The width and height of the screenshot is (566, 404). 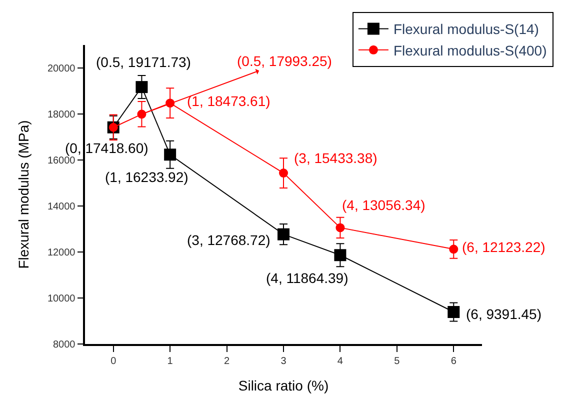 What do you see at coordinates (453, 361) in the screenshot?
I see `x-tick-label: 6` at bounding box center [453, 361].